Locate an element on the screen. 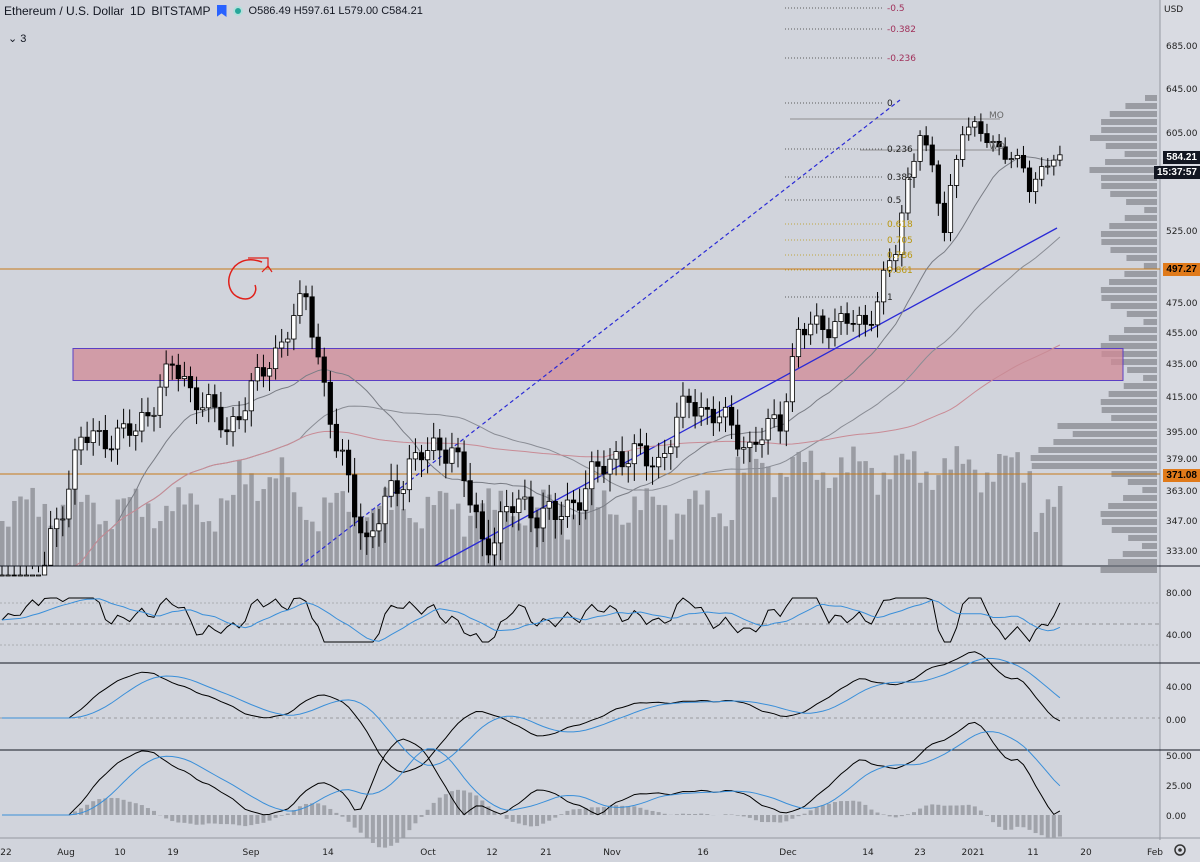 The image size is (1200, 862). time-tick-label: 10 is located at coordinates (120, 853).